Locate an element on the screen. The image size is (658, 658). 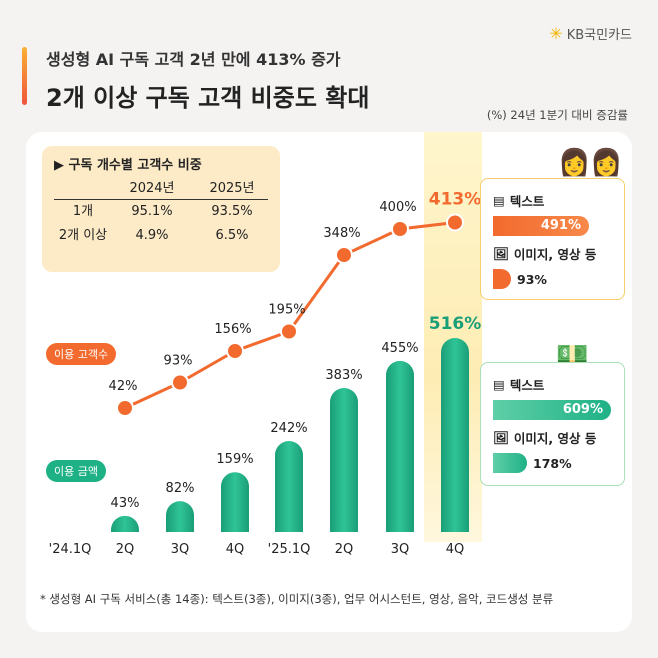
amount-text-bar: 609% is located at coordinates (552, 410).